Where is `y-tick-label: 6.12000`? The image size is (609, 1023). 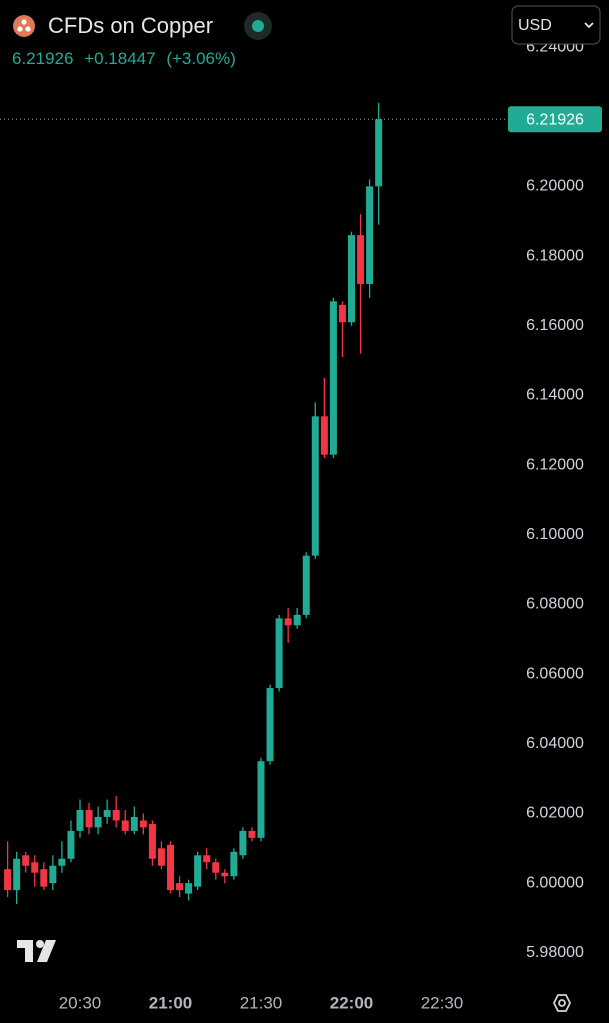 y-tick-label: 6.12000 is located at coordinates (555, 464).